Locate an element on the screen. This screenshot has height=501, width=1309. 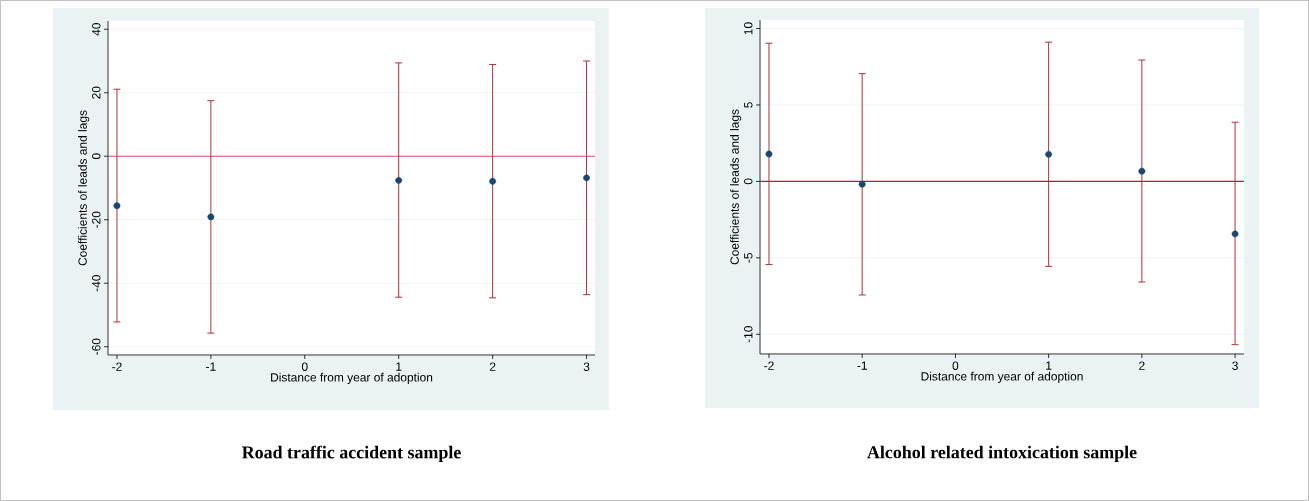
text: Road traffic accident sample is located at coordinates (351, 454).